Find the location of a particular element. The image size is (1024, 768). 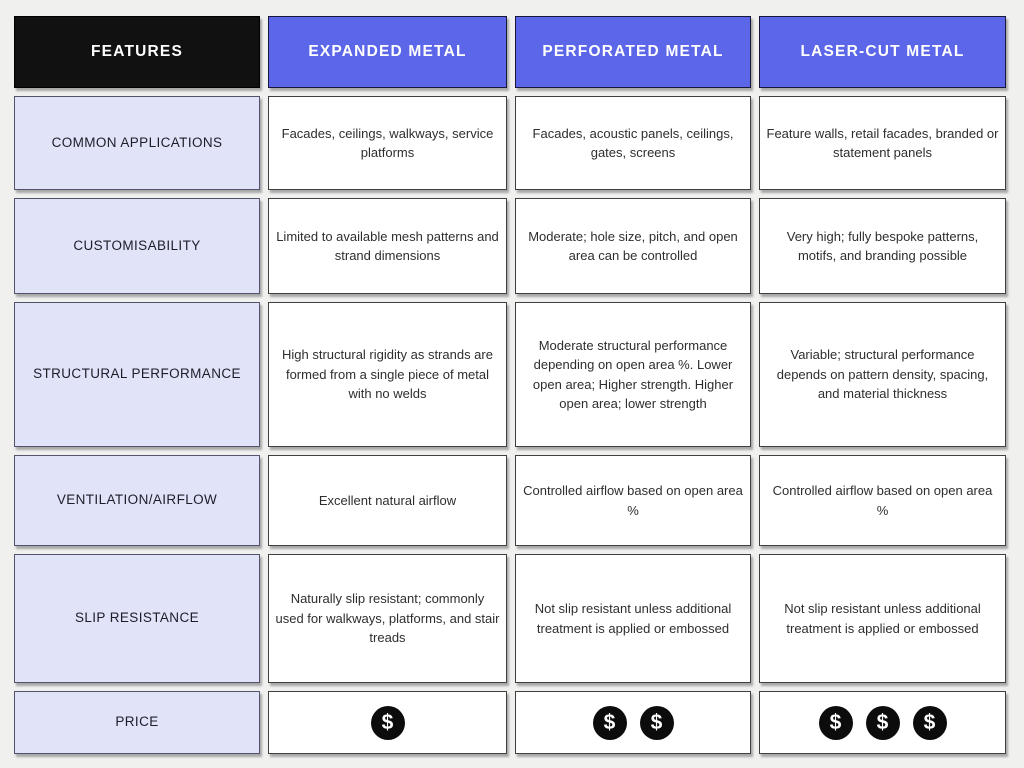

header-features: FEATURES is located at coordinates (137, 52).